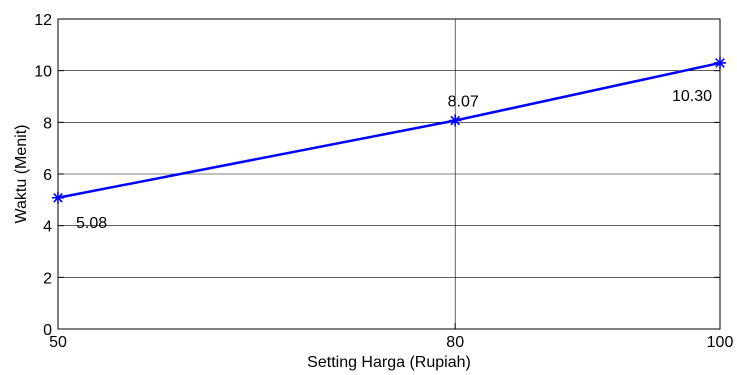  I want to click on x-tick-label: 50, so click(58, 342).